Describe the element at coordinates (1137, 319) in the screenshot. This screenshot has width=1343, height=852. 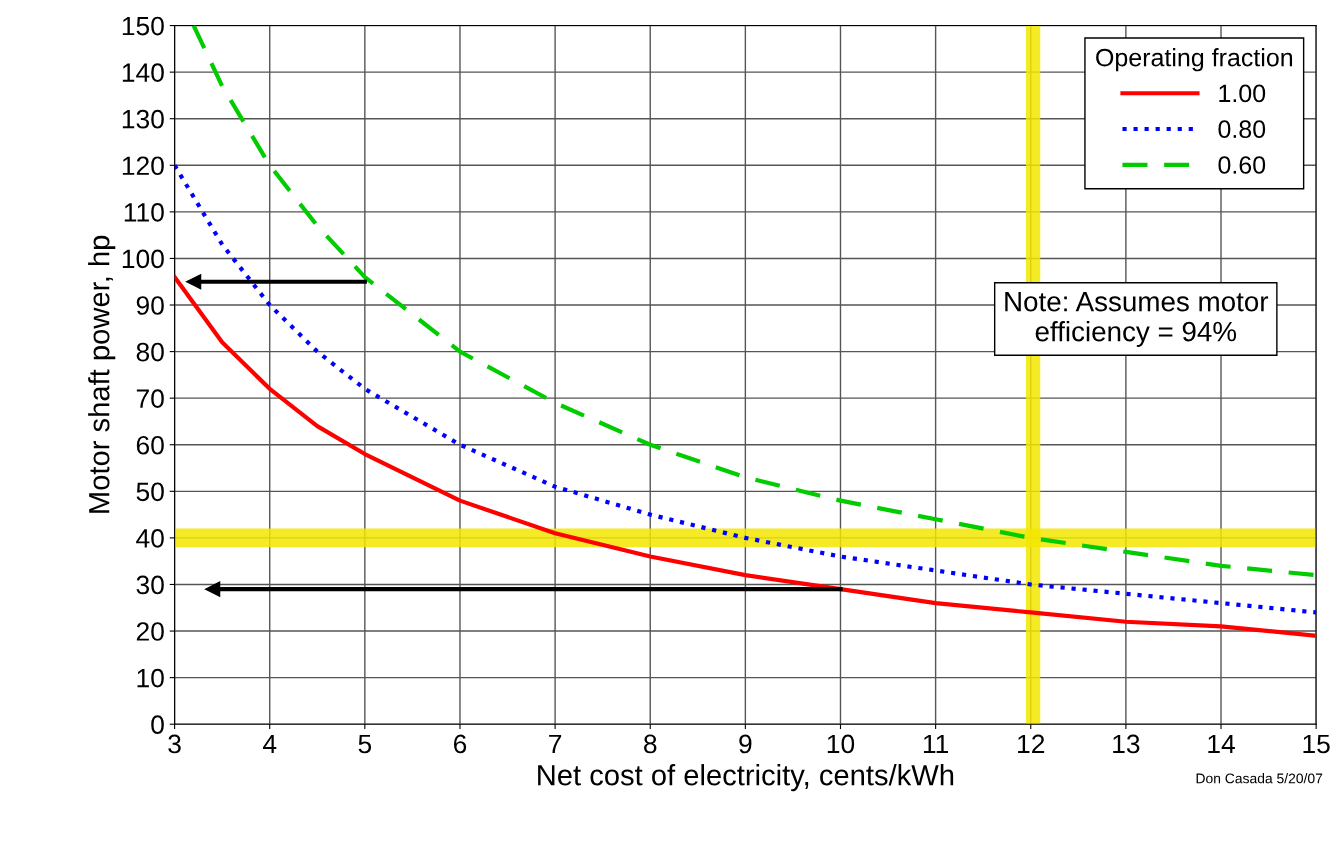
I see `annotation: Note: Assumes motor efficiency = 94%` at that location.